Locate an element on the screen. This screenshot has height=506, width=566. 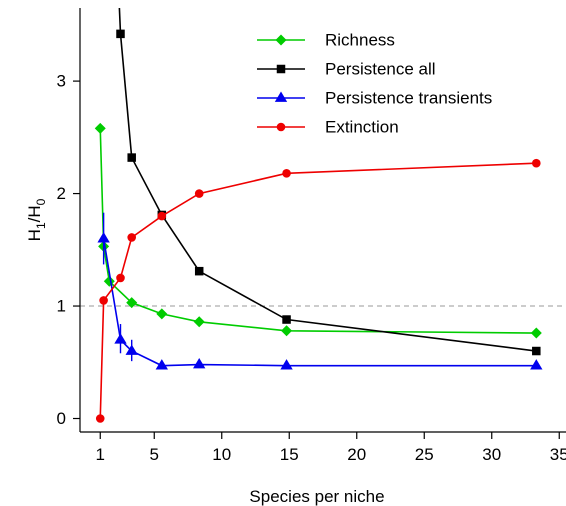
legend-item: Richness is located at coordinates (326, 40).